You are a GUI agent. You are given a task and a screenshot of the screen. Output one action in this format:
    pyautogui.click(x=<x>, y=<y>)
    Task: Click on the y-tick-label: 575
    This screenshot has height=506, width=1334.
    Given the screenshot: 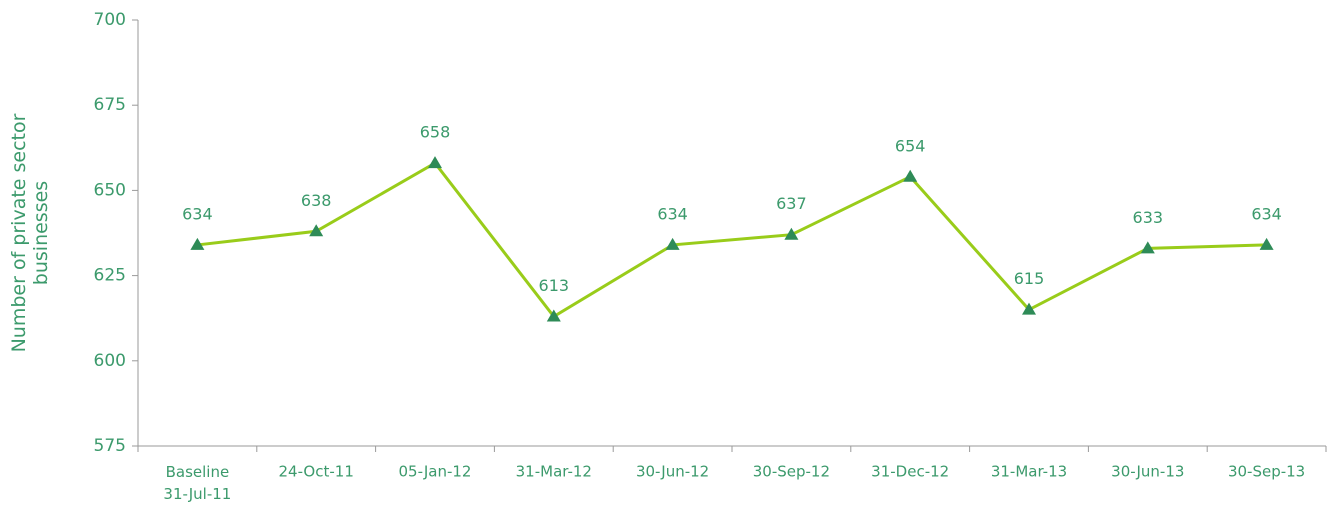 What is the action you would take?
    pyautogui.click(x=110, y=446)
    